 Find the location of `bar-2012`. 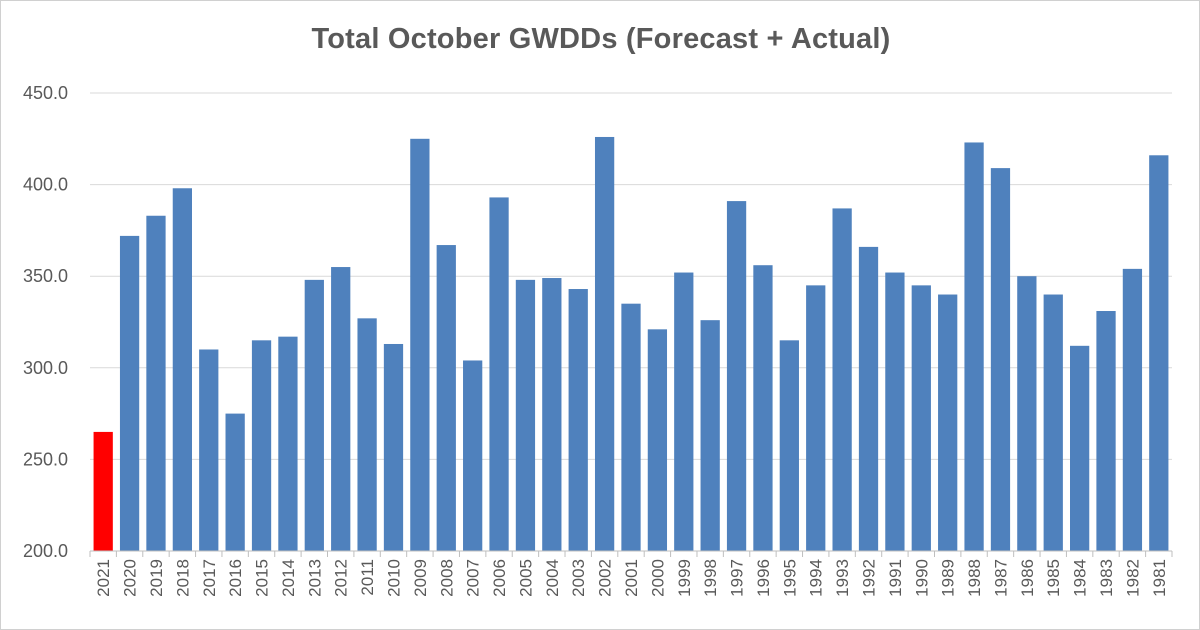

bar-2012 is located at coordinates (341, 409).